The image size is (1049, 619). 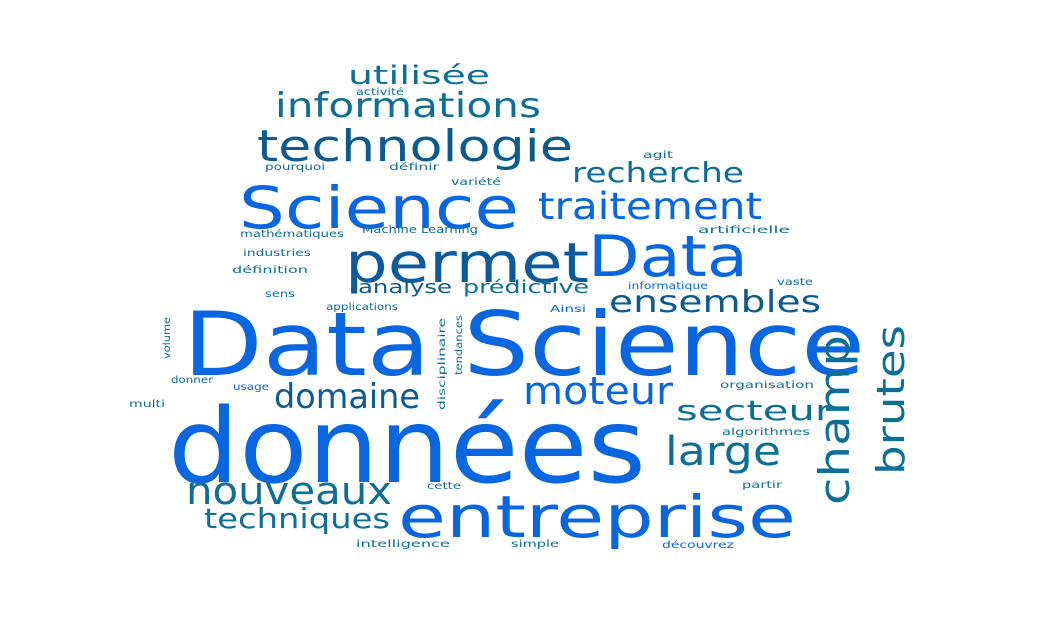 I want to click on word-utilisee: utilisée, so click(x=419, y=76).